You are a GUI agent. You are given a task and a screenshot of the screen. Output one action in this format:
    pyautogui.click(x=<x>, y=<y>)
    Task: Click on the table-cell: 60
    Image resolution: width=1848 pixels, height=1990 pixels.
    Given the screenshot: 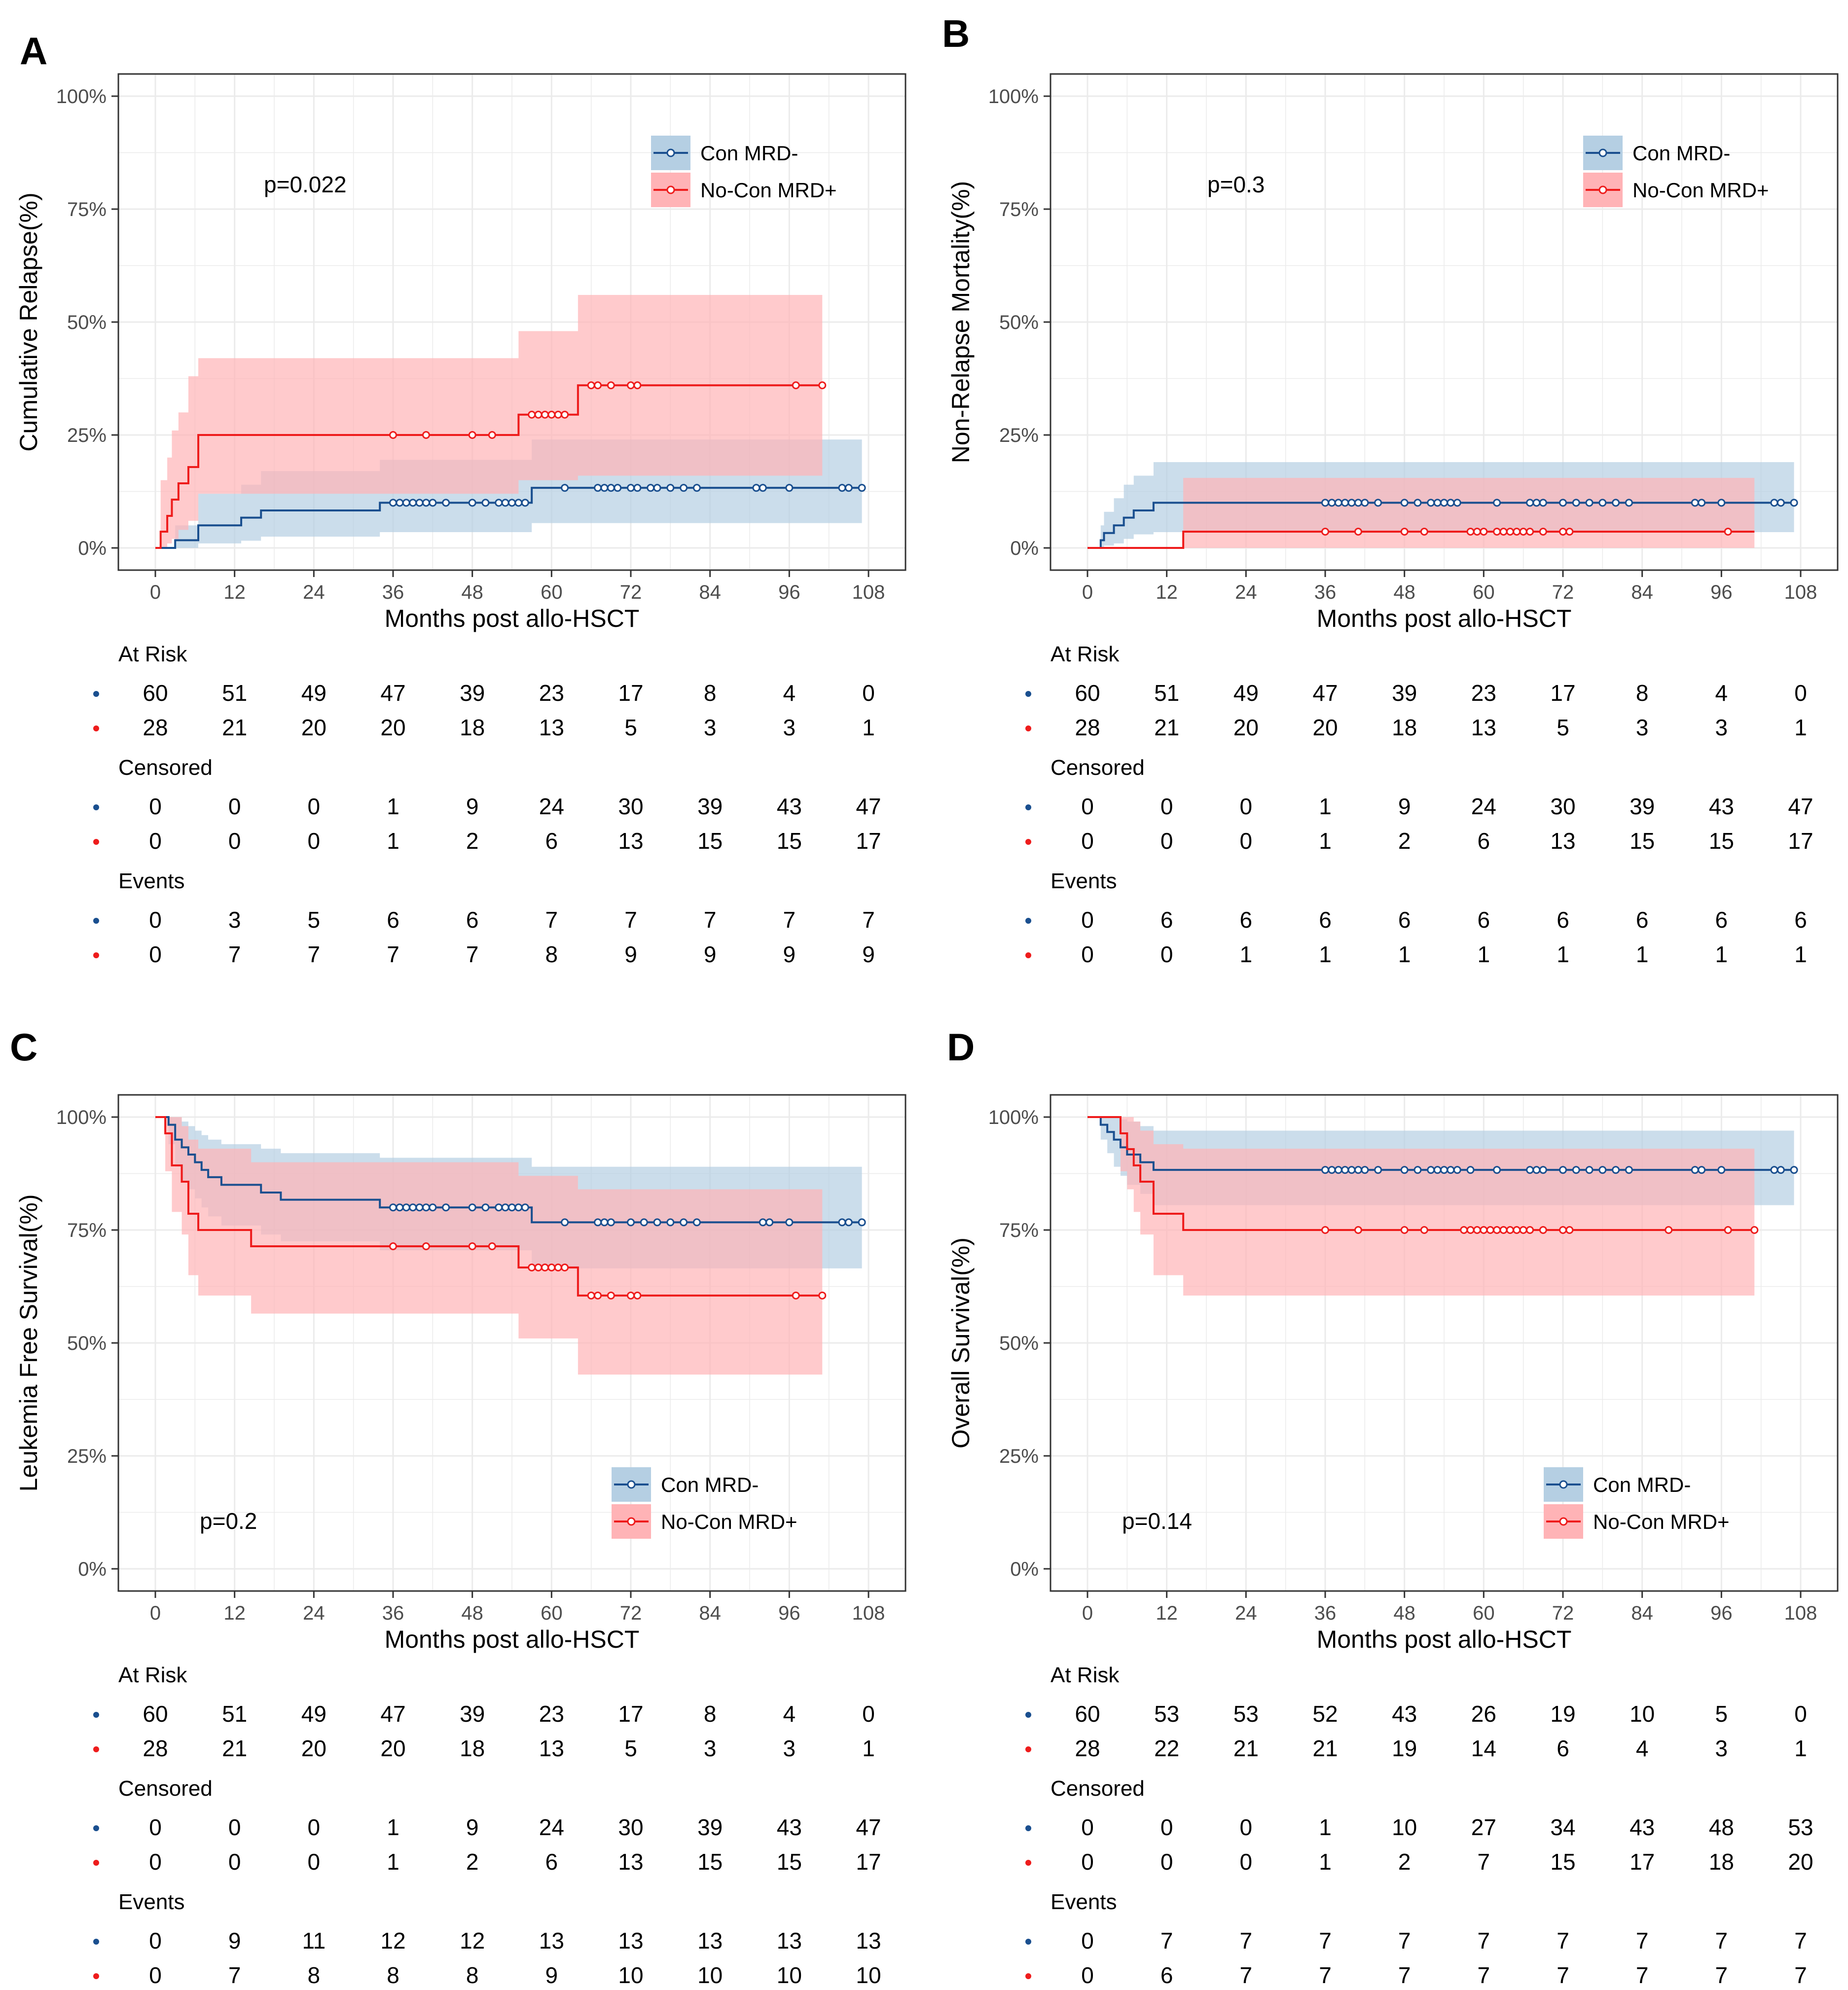 What is the action you would take?
    pyautogui.click(x=155, y=693)
    